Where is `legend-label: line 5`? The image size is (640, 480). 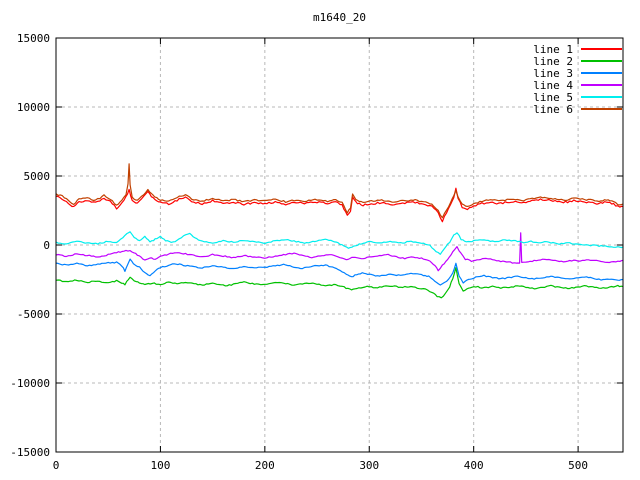
legend-label: line 5 is located at coordinates (553, 97).